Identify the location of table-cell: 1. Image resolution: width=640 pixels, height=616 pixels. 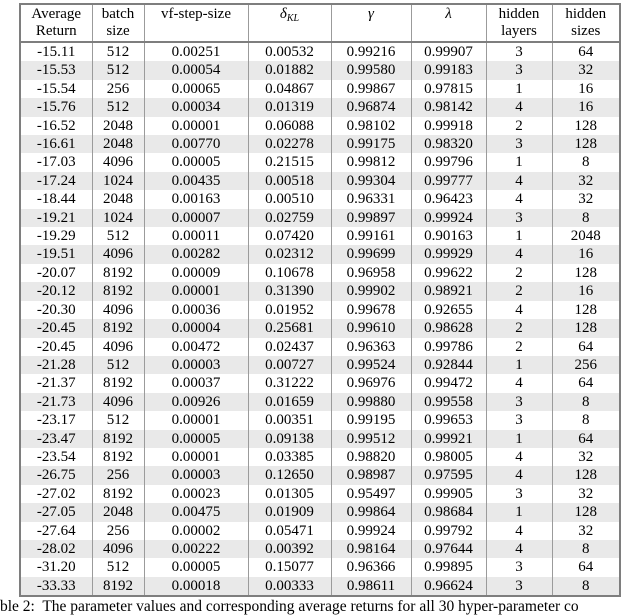
(519, 162).